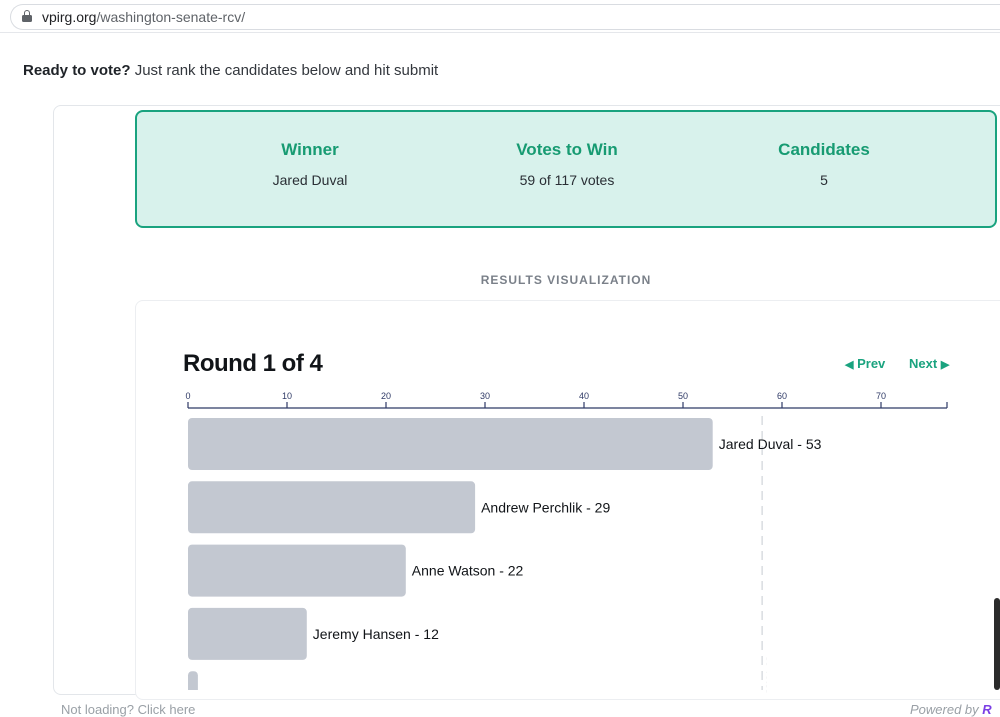  I want to click on next-label: Next, so click(923, 363).